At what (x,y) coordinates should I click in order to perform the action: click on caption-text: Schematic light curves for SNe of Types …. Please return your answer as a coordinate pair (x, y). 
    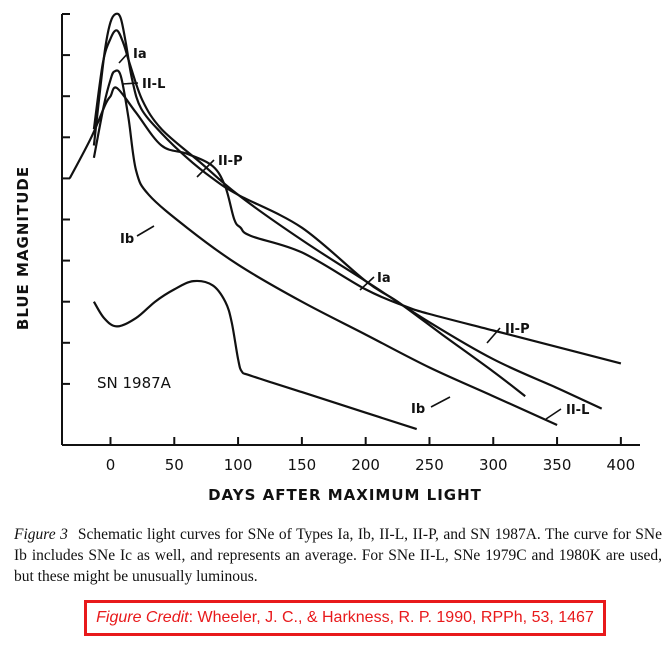
    Looking at the image, I should click on (338, 555).